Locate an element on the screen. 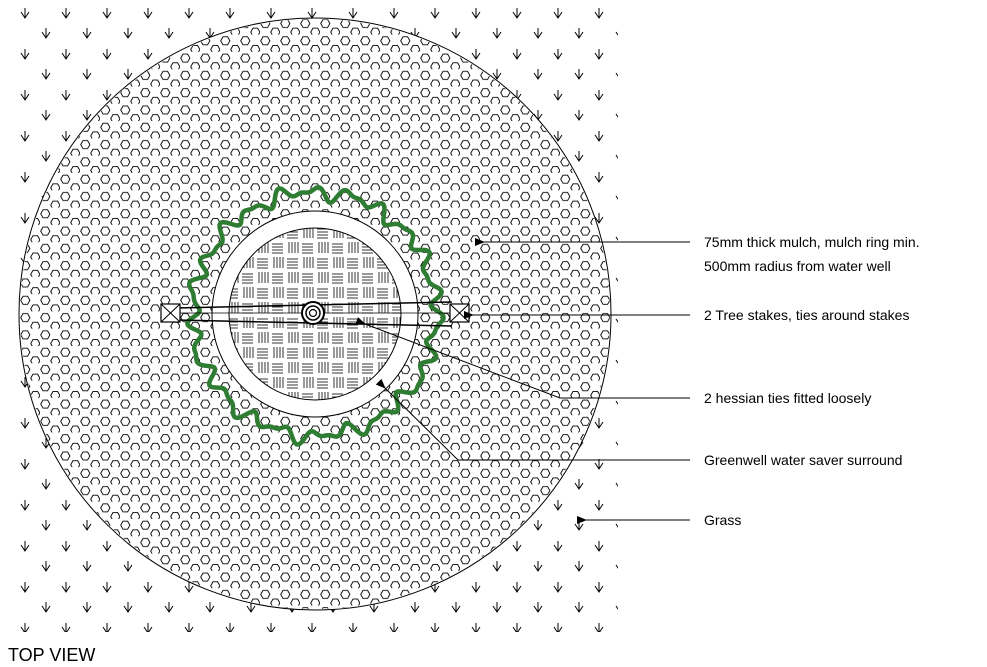  callout-grass: Grass is located at coordinates (722, 520).